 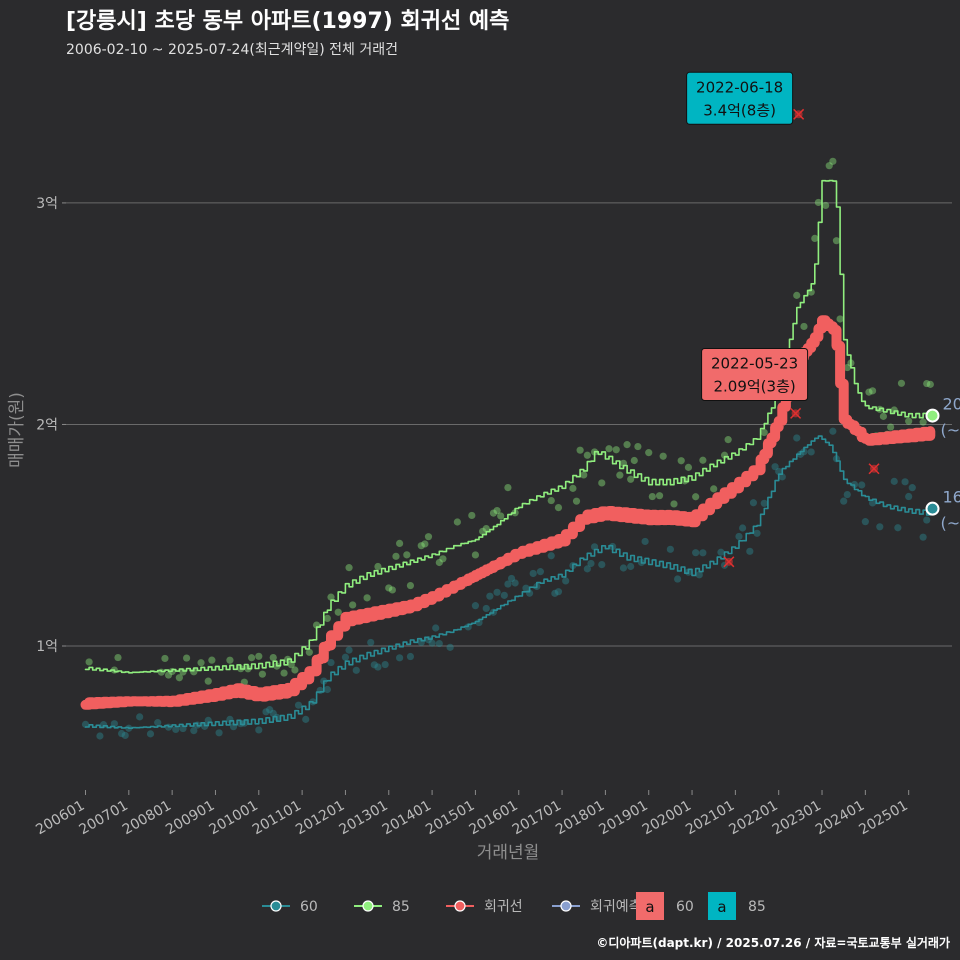 I want to click on x-tick-label: 201101, so click(x=277, y=818).